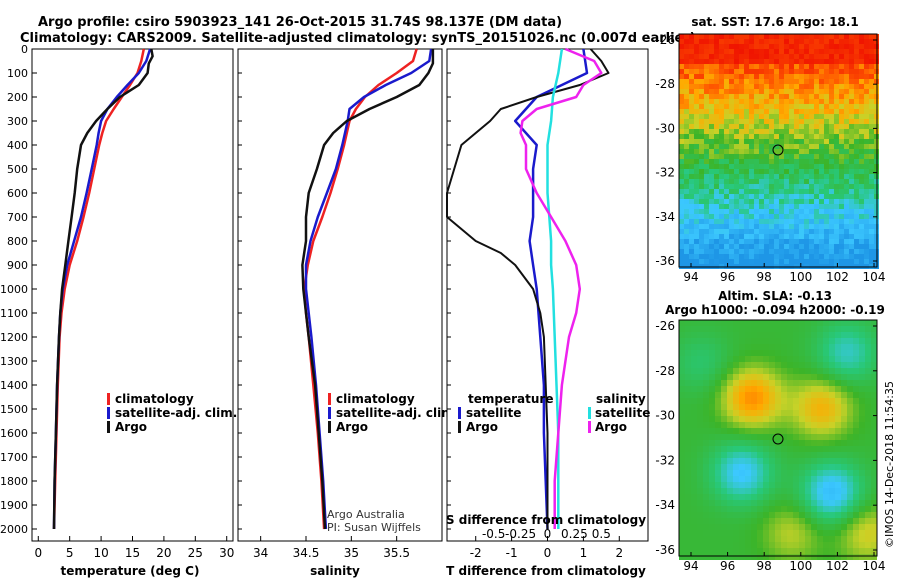 This screenshot has height=580, width=900. I want to click on depth-tick-label: 1100, so click(14, 313).